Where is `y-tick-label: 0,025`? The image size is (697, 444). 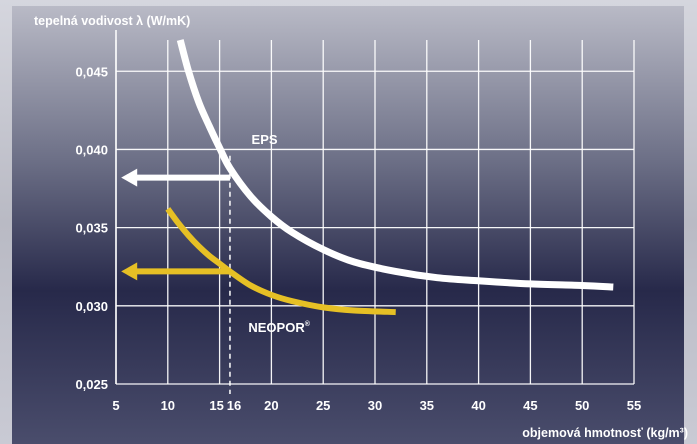 y-tick-label: 0,025 is located at coordinates (91, 384).